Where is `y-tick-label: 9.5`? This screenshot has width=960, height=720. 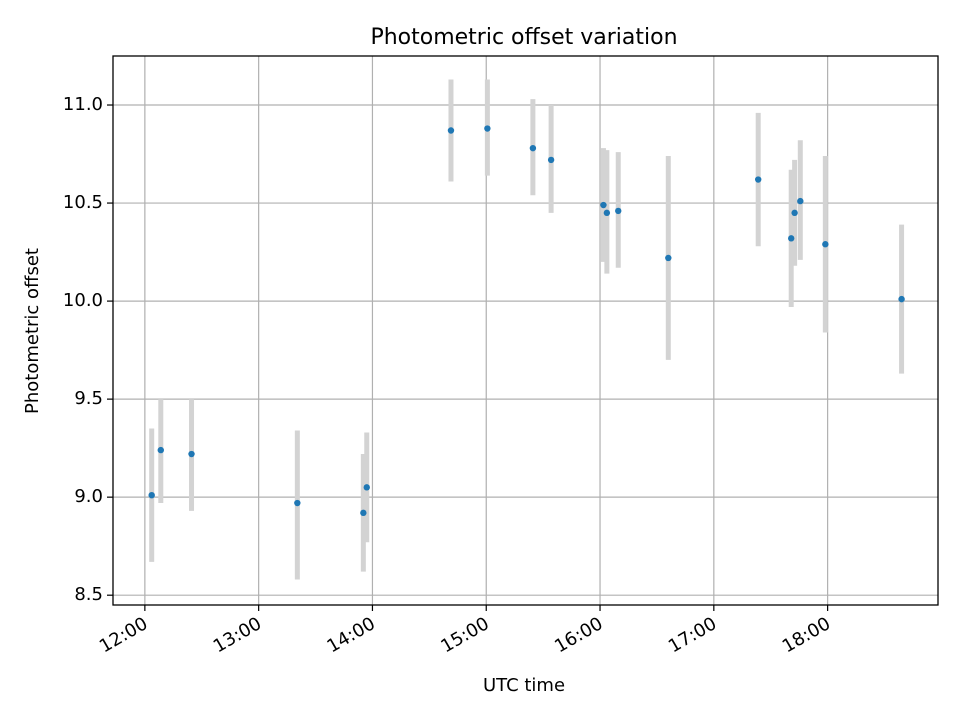
y-tick-label: 9.5 is located at coordinates (88, 398).